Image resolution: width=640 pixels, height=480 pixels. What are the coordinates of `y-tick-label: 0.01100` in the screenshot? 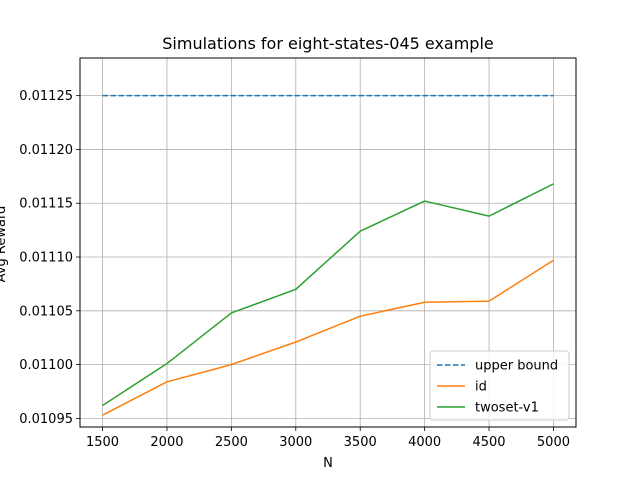 It's located at (46, 365).